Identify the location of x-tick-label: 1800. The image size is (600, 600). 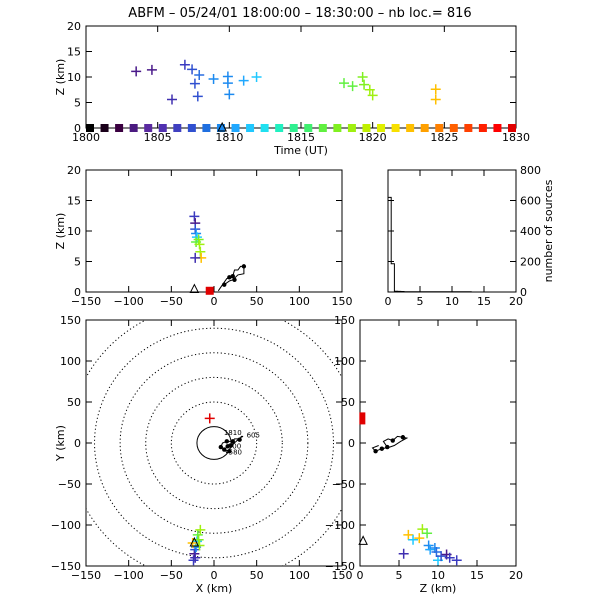
(86, 137).